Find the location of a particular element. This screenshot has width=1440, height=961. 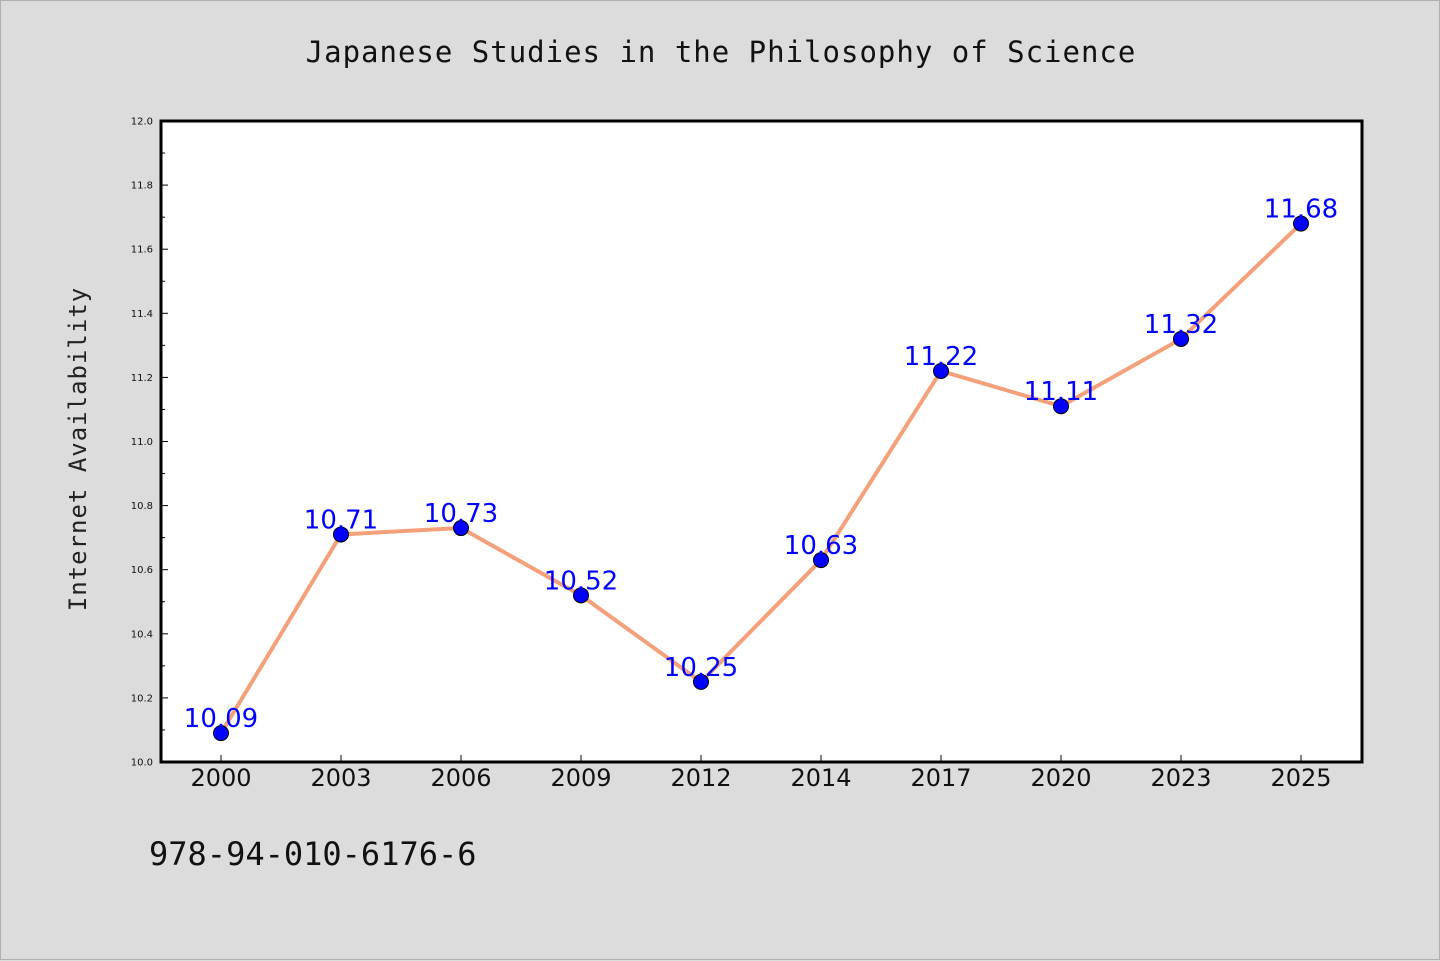

x-tick-label: 2025 is located at coordinates (1300, 778).